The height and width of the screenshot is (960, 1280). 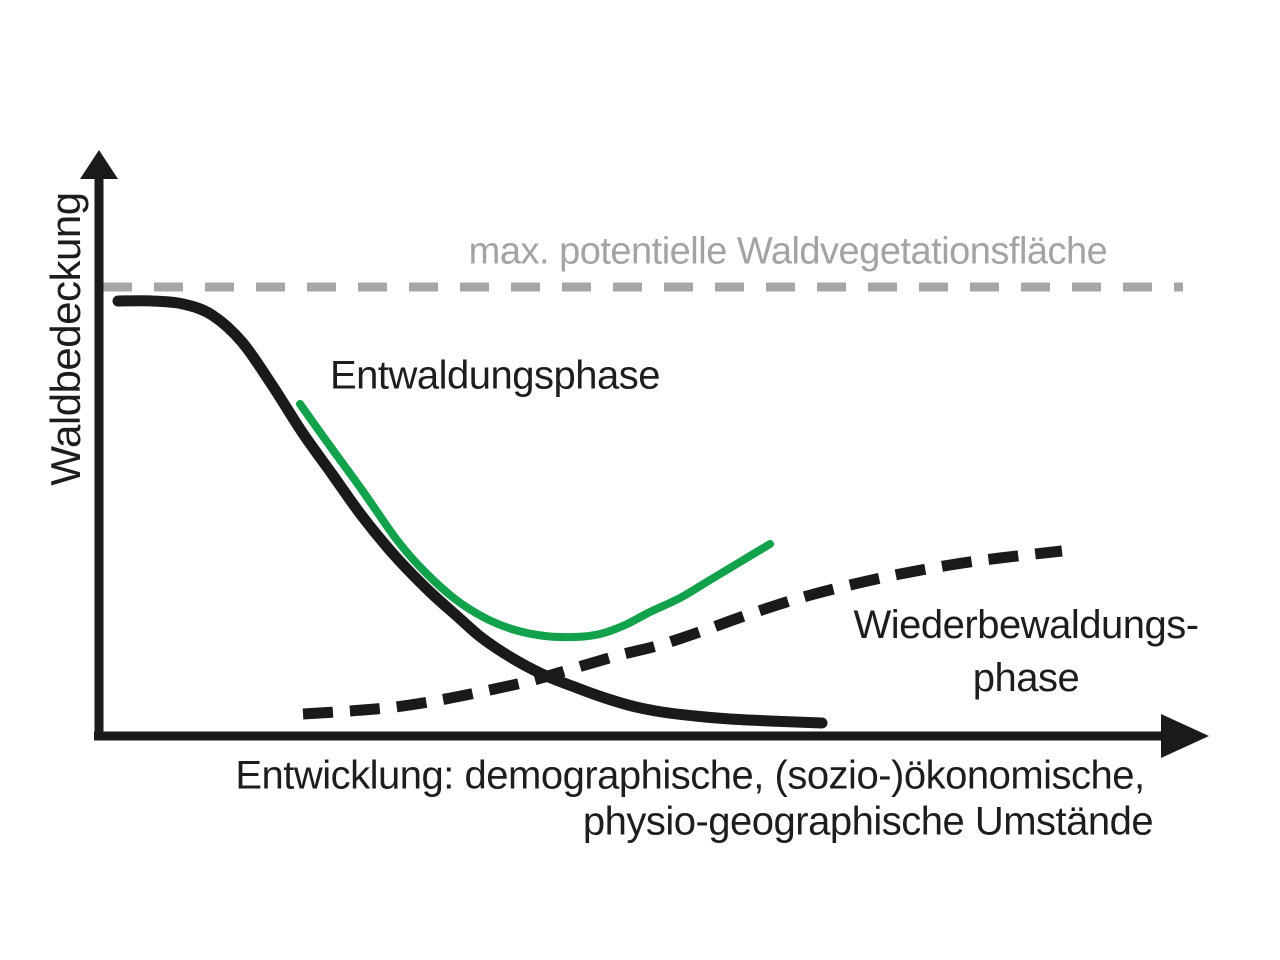 I want to click on reforestation-phase-label-line2: phase, so click(x=1026, y=678).